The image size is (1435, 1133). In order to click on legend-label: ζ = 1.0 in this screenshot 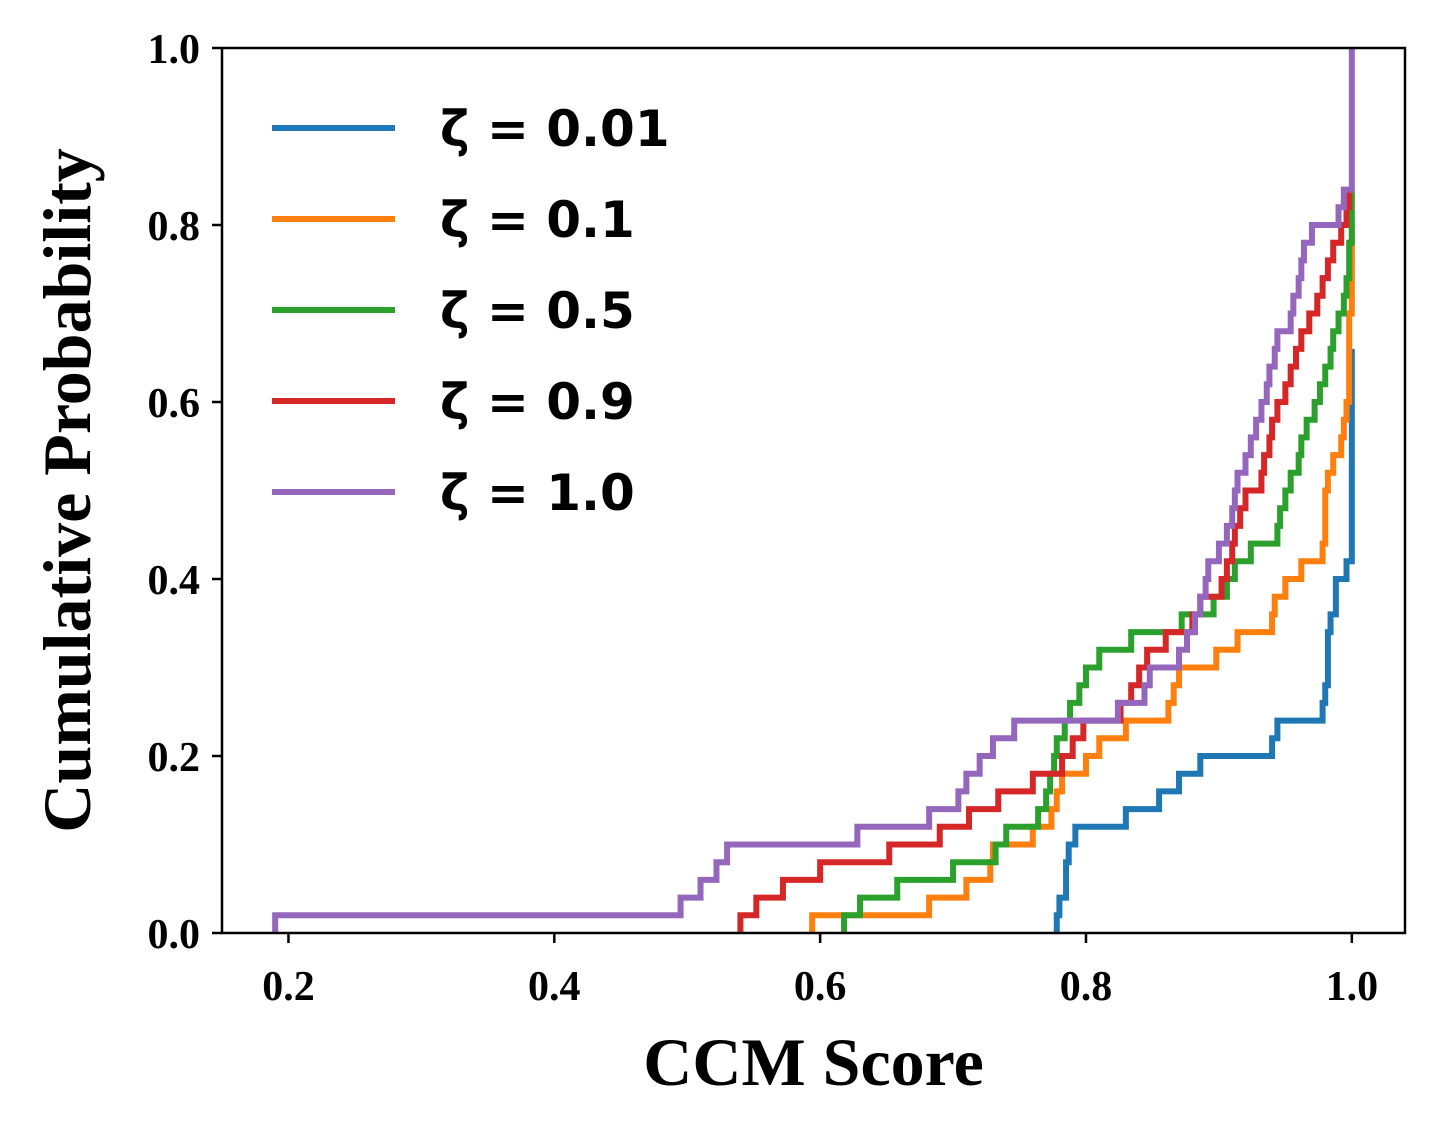, I will do `click(537, 493)`.